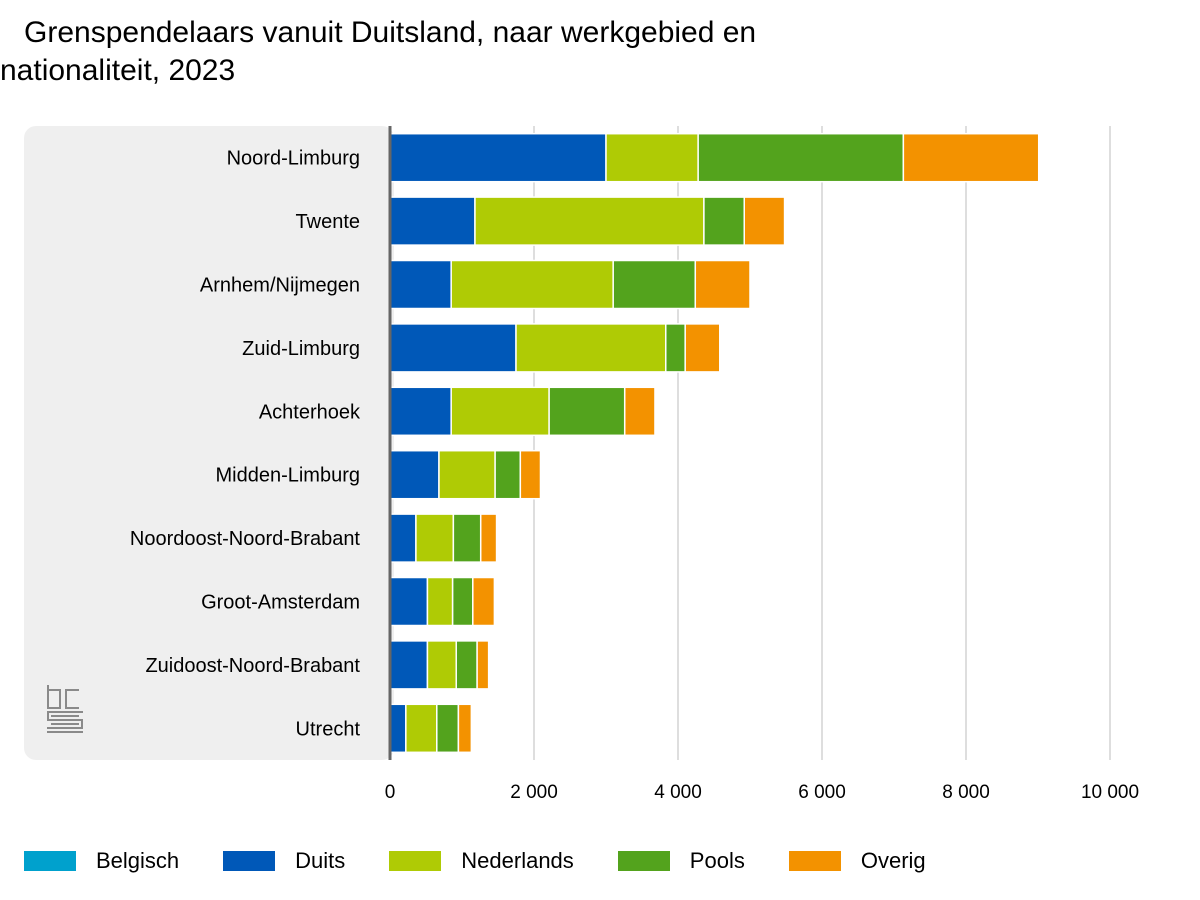 This screenshot has height=900, width=1200. What do you see at coordinates (252, 666) in the screenshot?
I see `category-label: Zuidoost-Noord-Brabant` at bounding box center [252, 666].